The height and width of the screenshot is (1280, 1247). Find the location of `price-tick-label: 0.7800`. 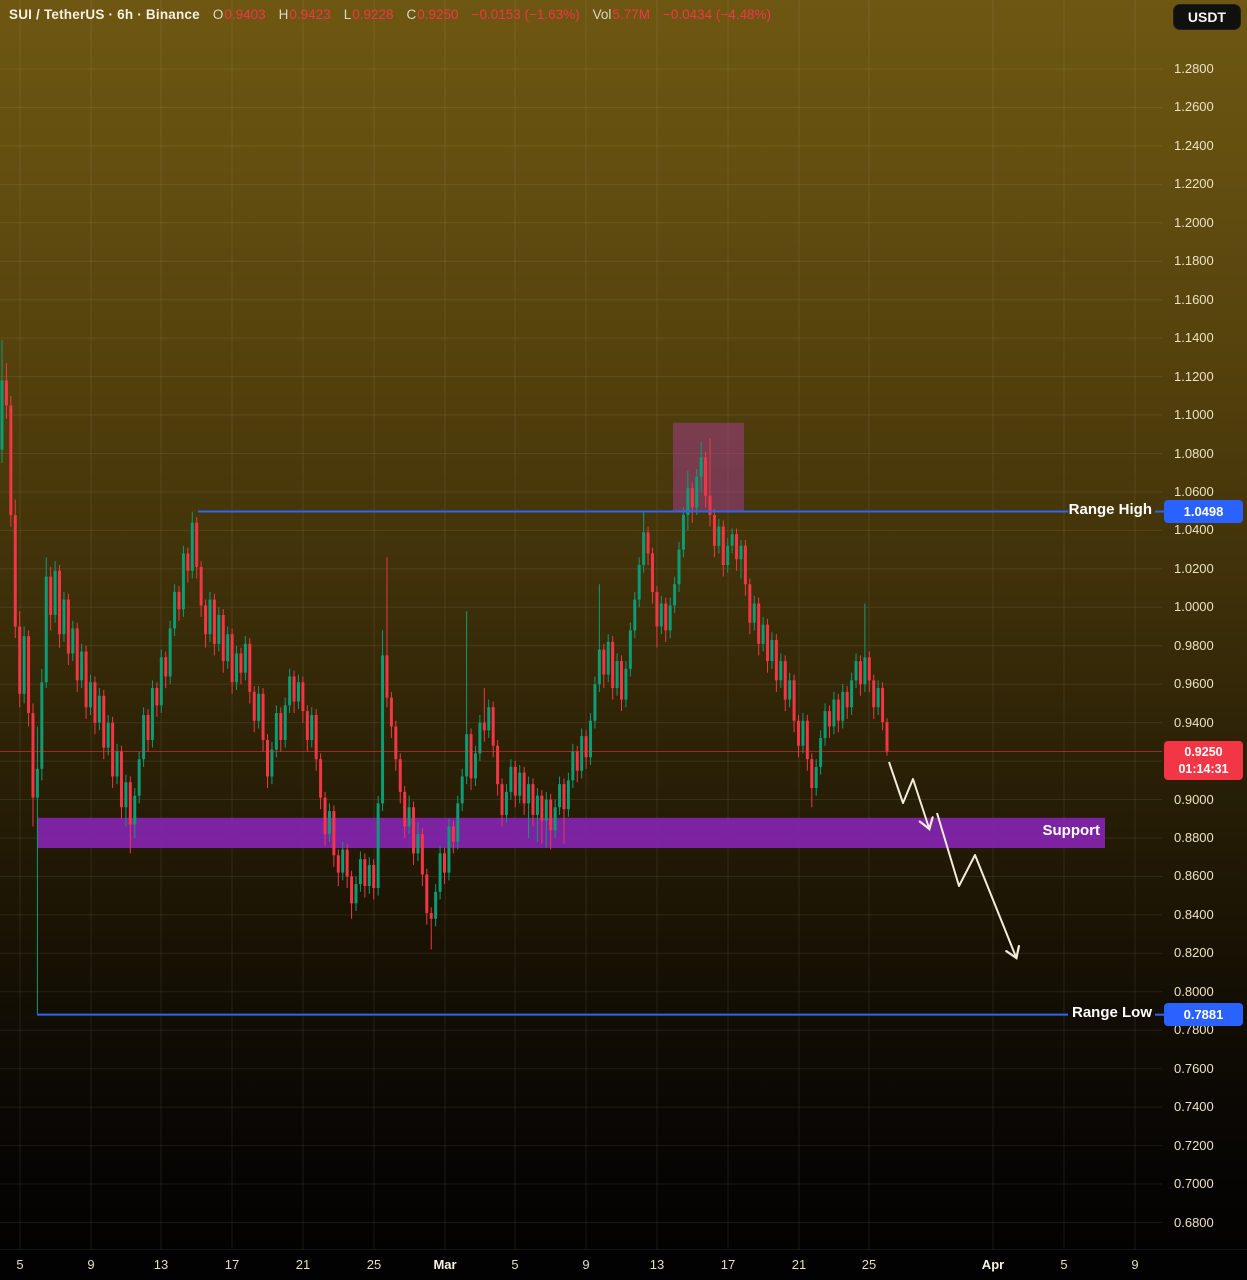

price-tick-label: 0.7800 is located at coordinates (1194, 1030).